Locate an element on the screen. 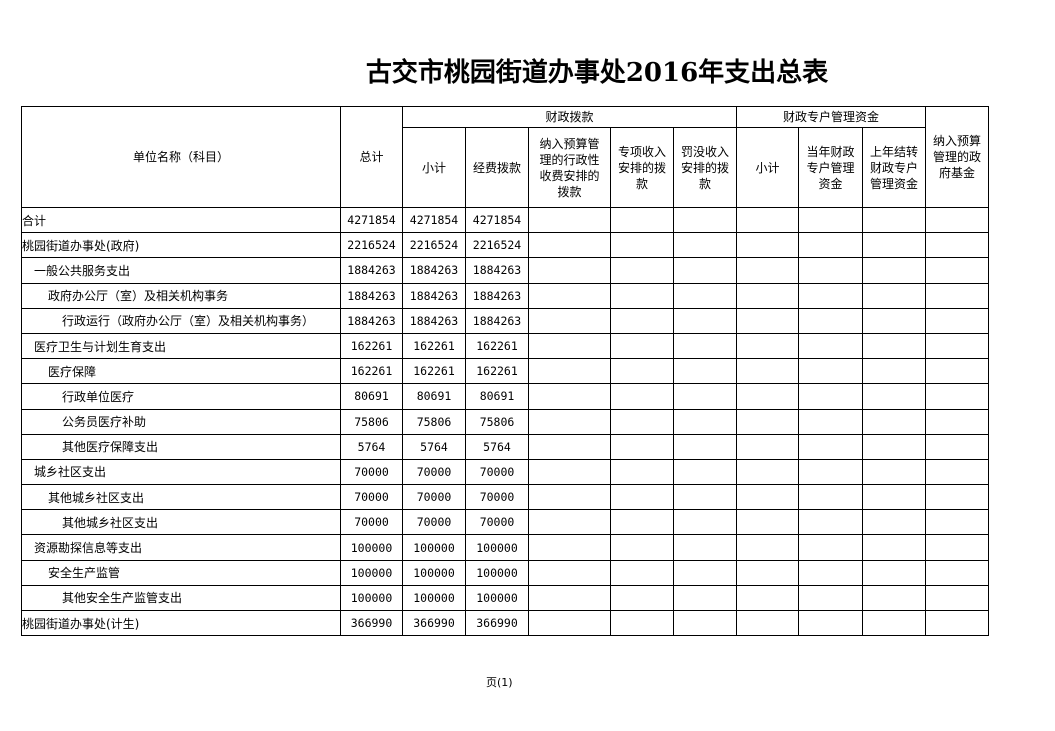  row-funding: 5764 is located at coordinates (497, 446).